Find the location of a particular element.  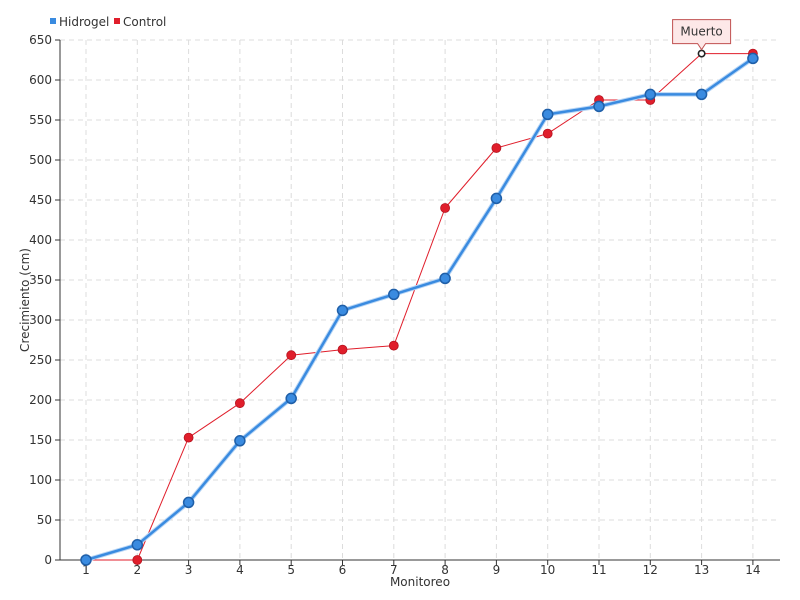

x-tick-label: 14 is located at coordinates (752, 570).